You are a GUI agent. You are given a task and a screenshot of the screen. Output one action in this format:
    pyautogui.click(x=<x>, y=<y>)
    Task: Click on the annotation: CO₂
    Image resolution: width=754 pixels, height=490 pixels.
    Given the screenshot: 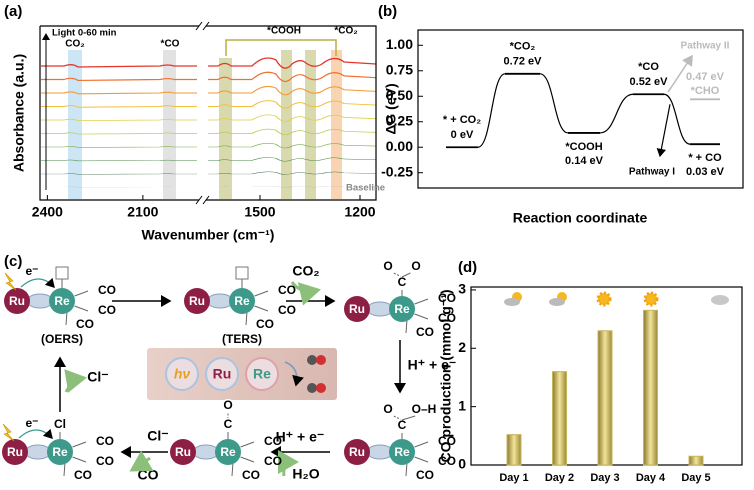 What is the action you would take?
    pyautogui.click(x=74, y=44)
    